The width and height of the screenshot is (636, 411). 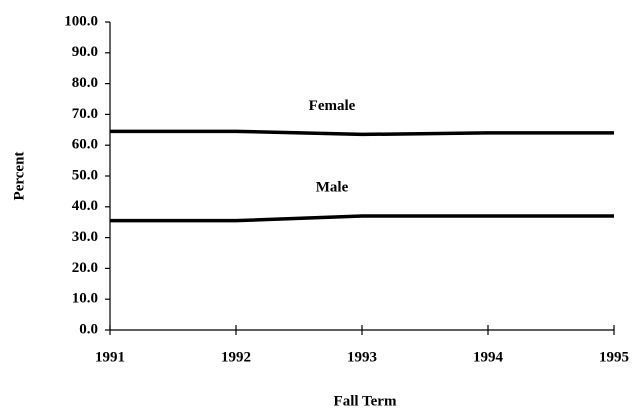 I want to click on y-tick-label: 40.0, so click(x=85, y=206).